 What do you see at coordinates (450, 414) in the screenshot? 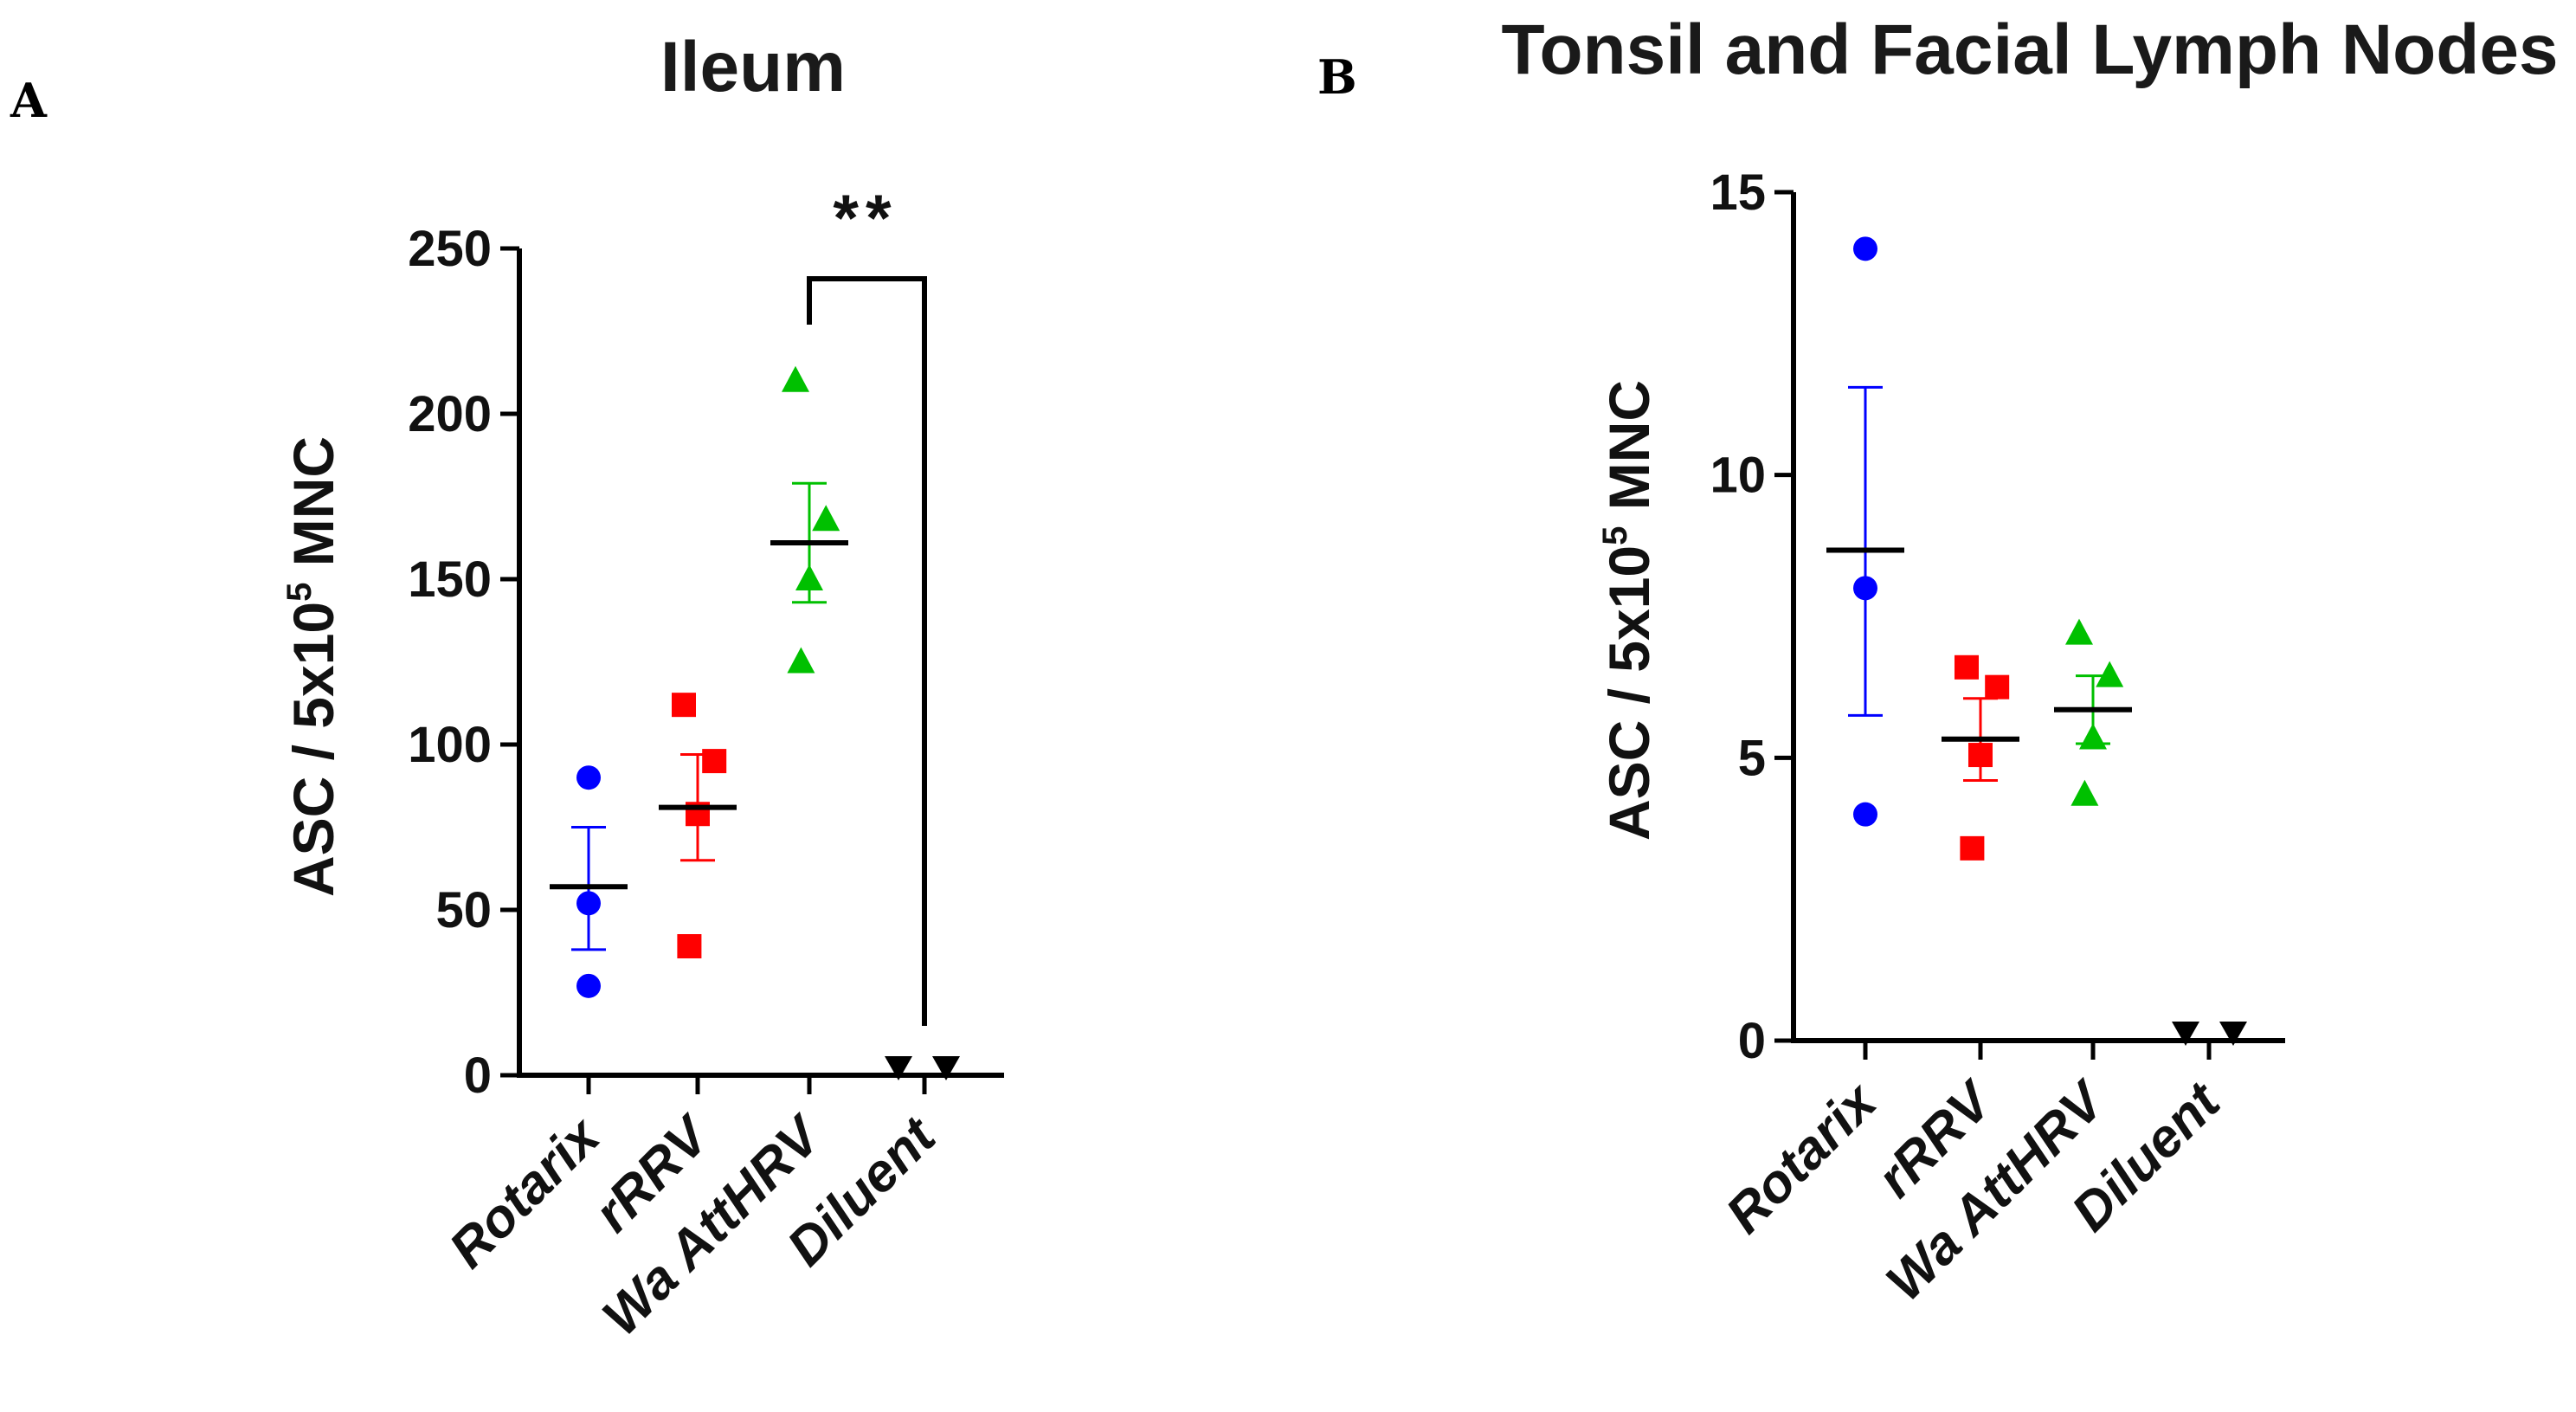
I see `y-tick-label: 200` at bounding box center [450, 414].